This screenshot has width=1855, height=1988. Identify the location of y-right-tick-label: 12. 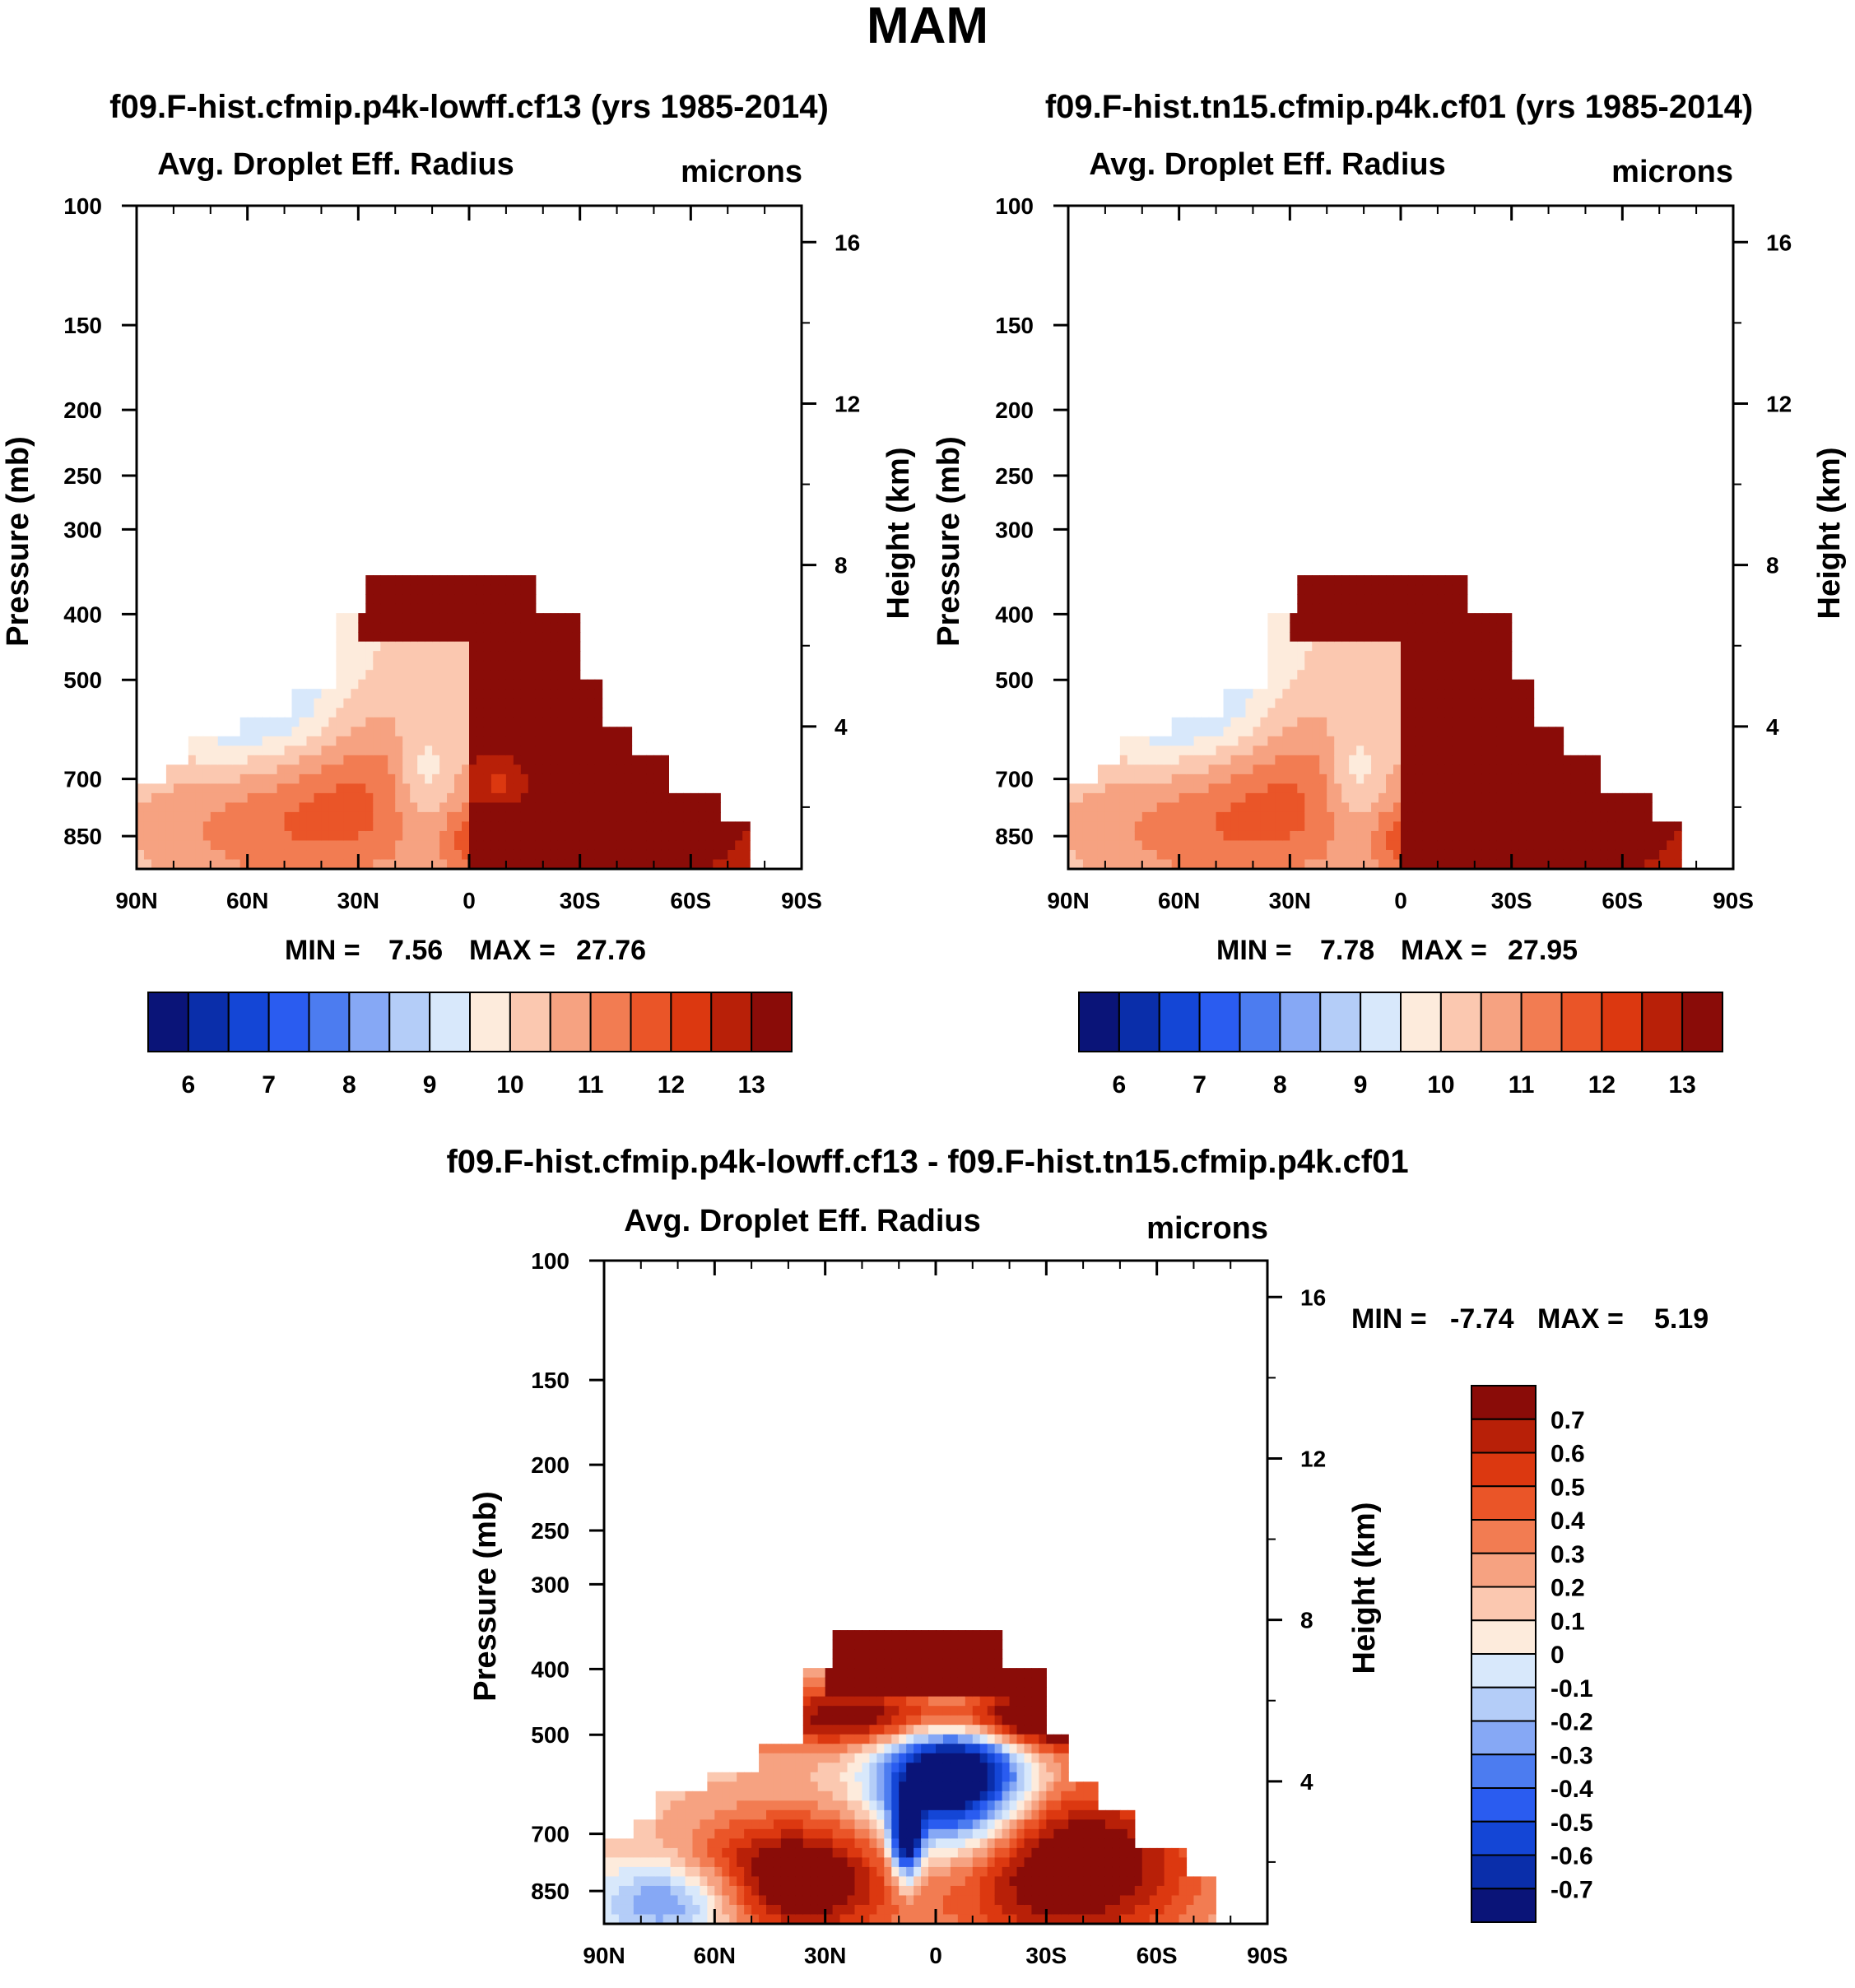
(1779, 403).